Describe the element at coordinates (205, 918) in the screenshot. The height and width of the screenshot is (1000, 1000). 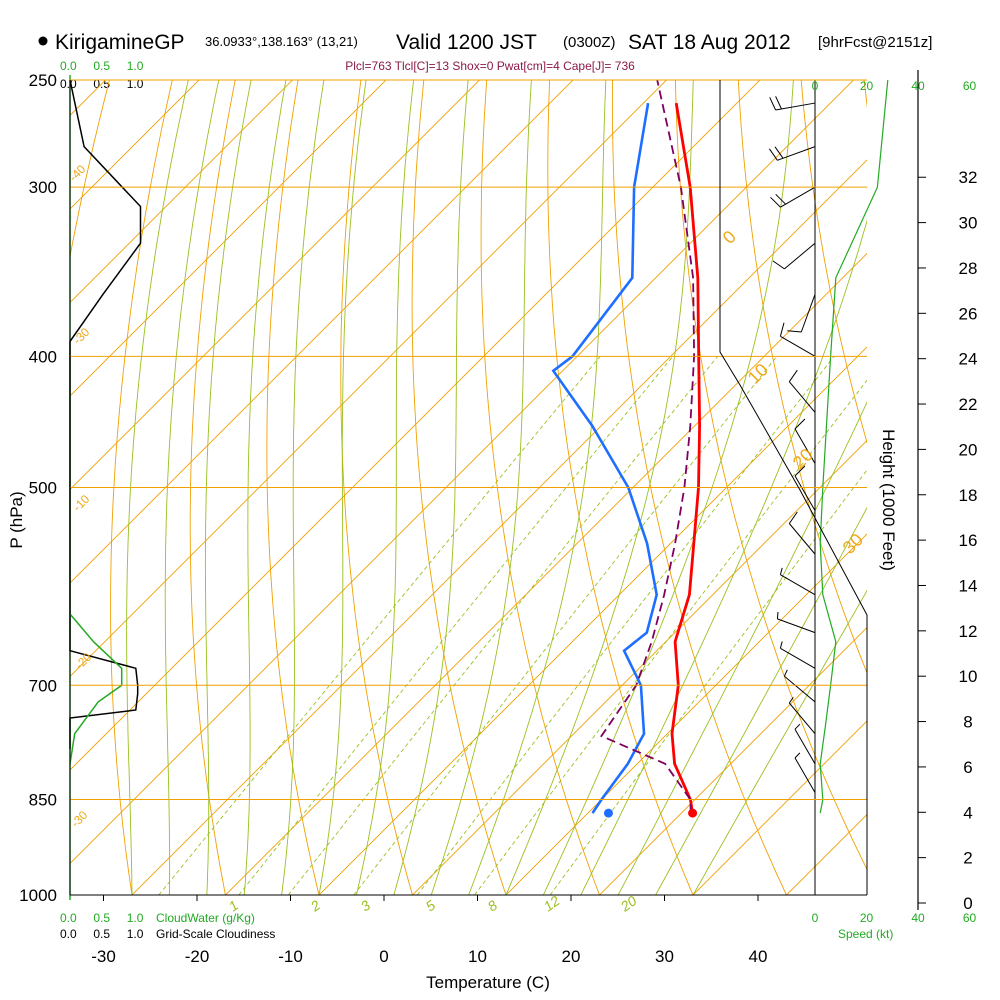
I see `cloudwater-label: CloudWater (g/Kg)` at that location.